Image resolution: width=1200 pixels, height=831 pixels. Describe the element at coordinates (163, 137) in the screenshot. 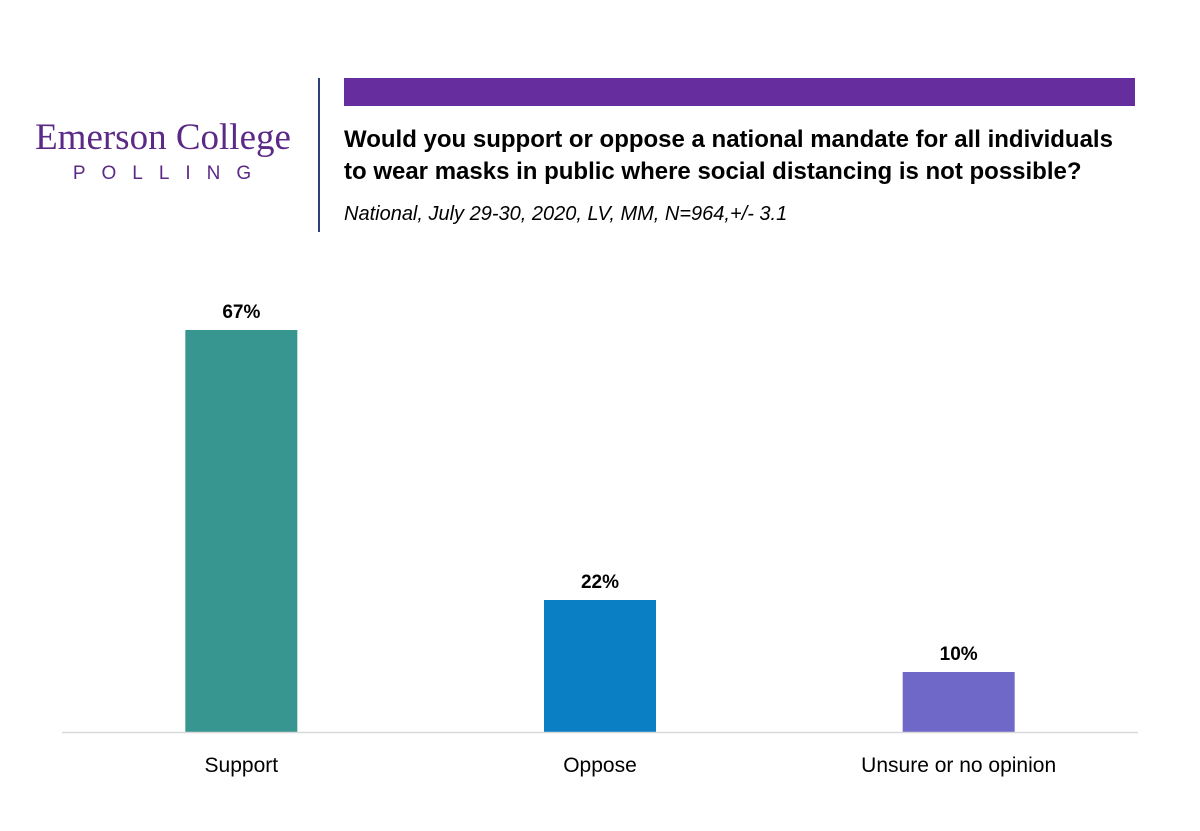

I see `logo-name: Emerson College` at that location.